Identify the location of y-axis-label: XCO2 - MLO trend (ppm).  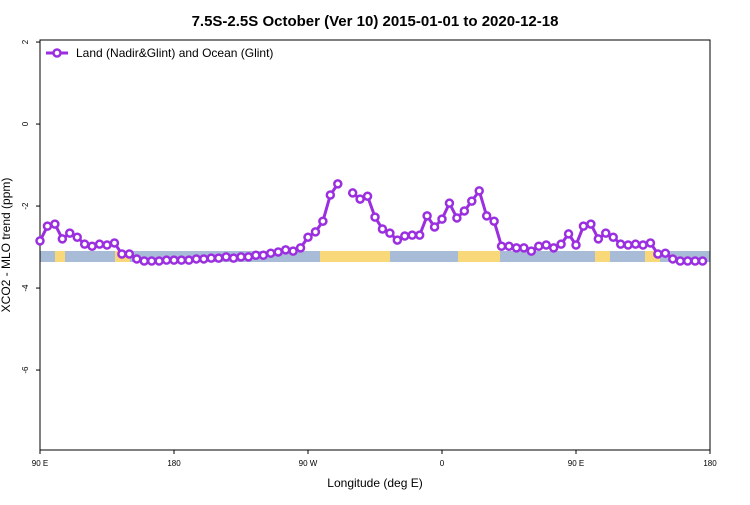
(6, 245).